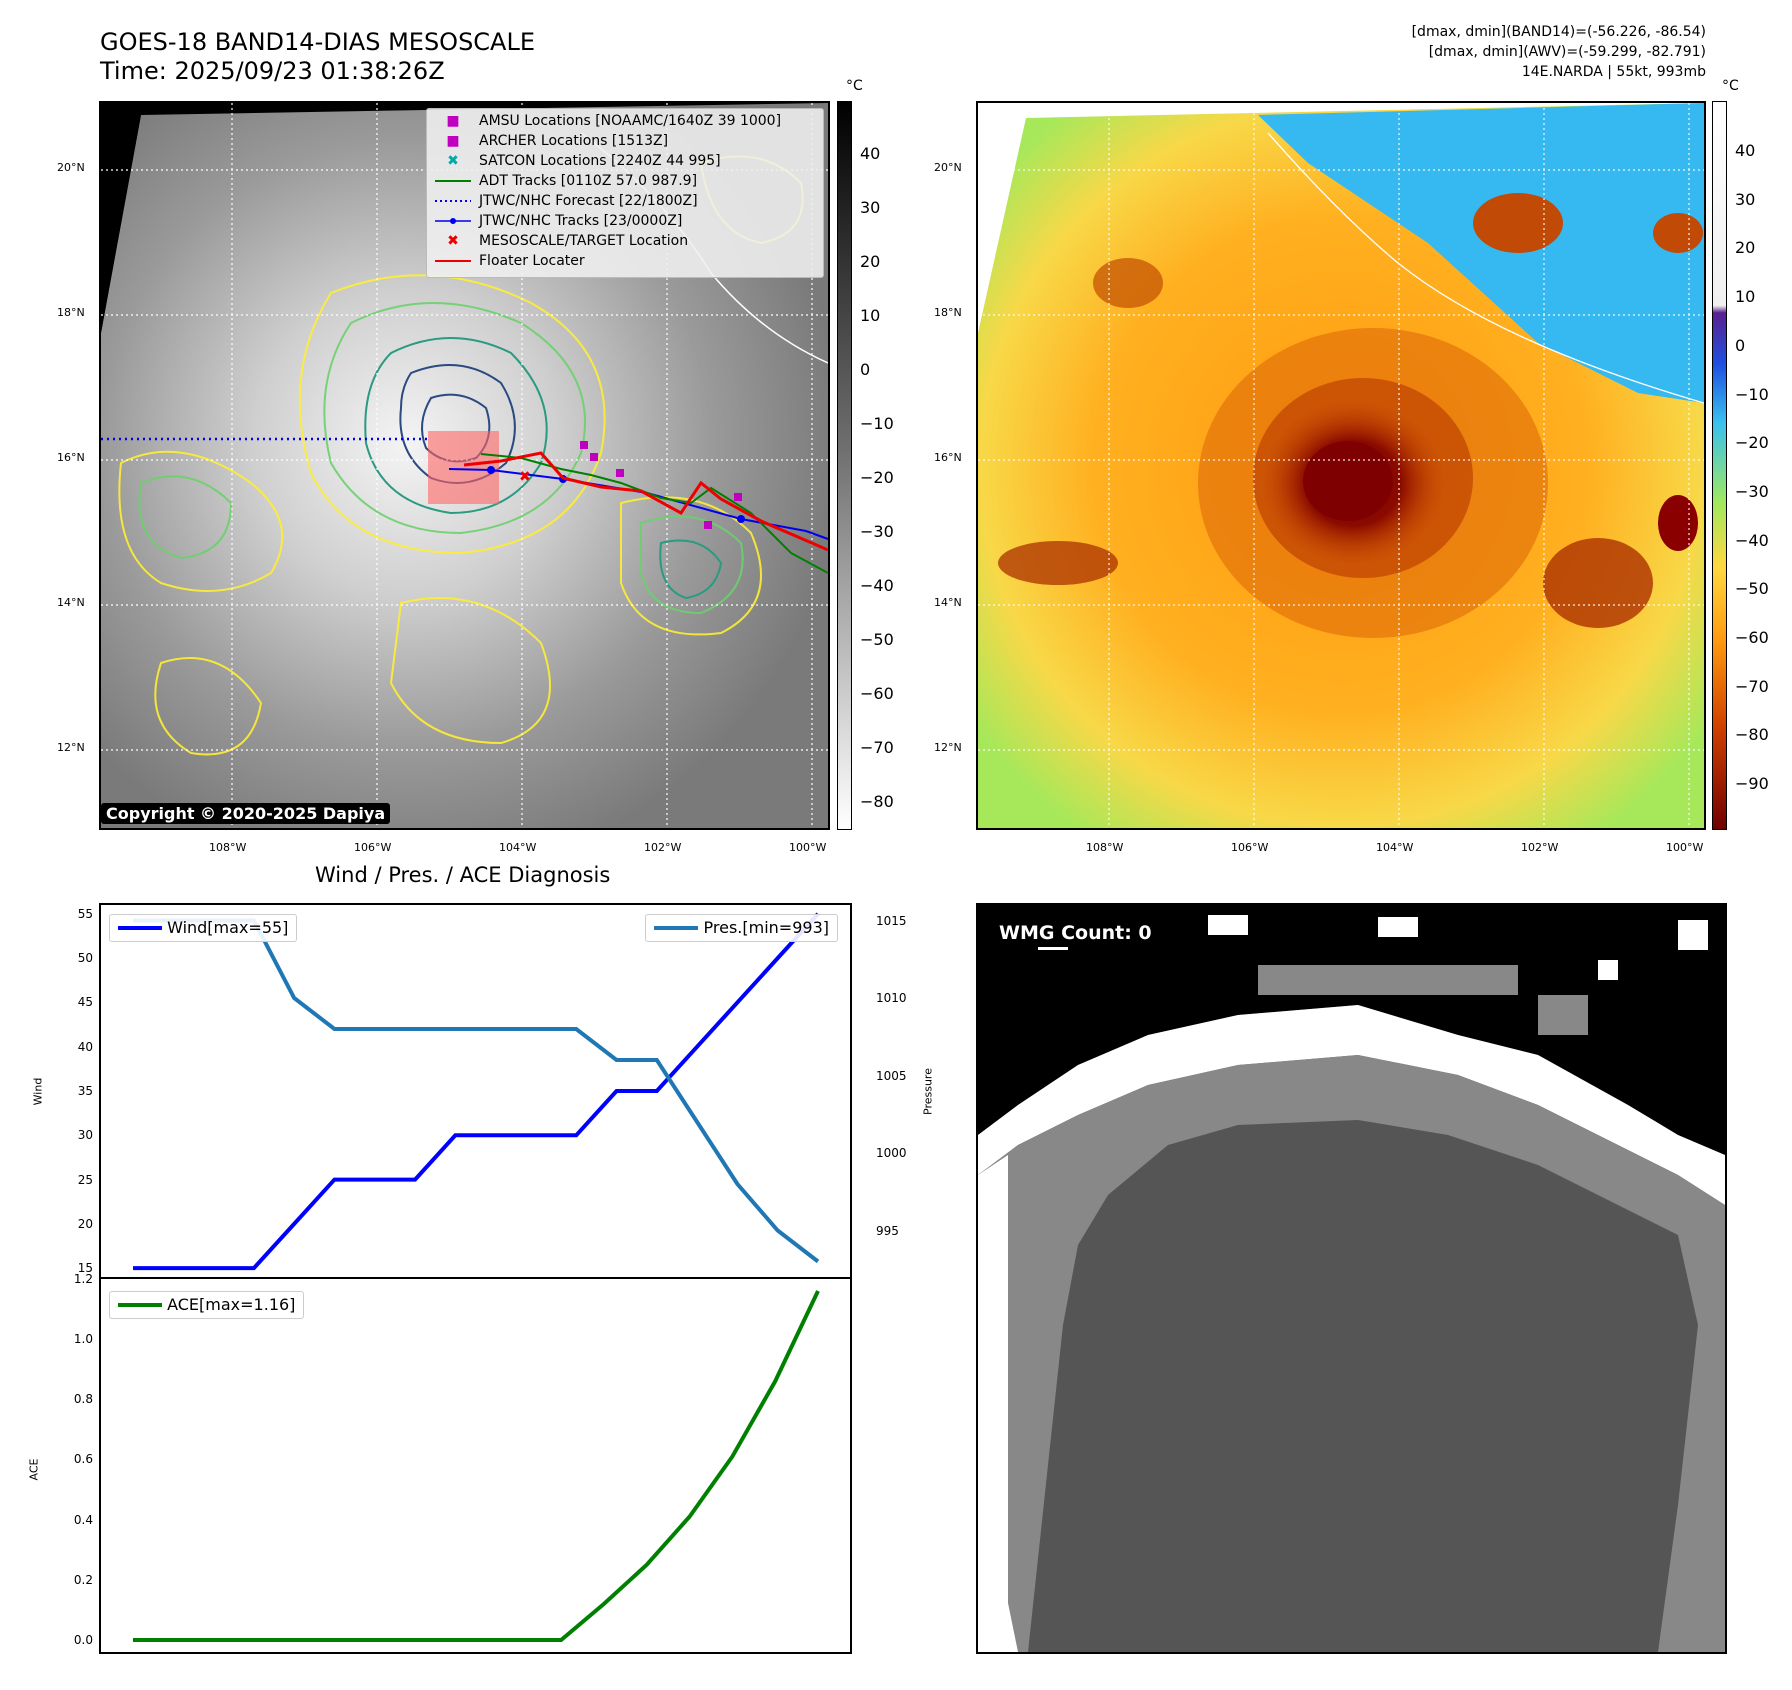 Image resolution: width=1792 pixels, height=1690 pixels. What do you see at coordinates (1075, 933) in the screenshot?
I see `wmg-count-label: WMG Count: 0` at bounding box center [1075, 933].